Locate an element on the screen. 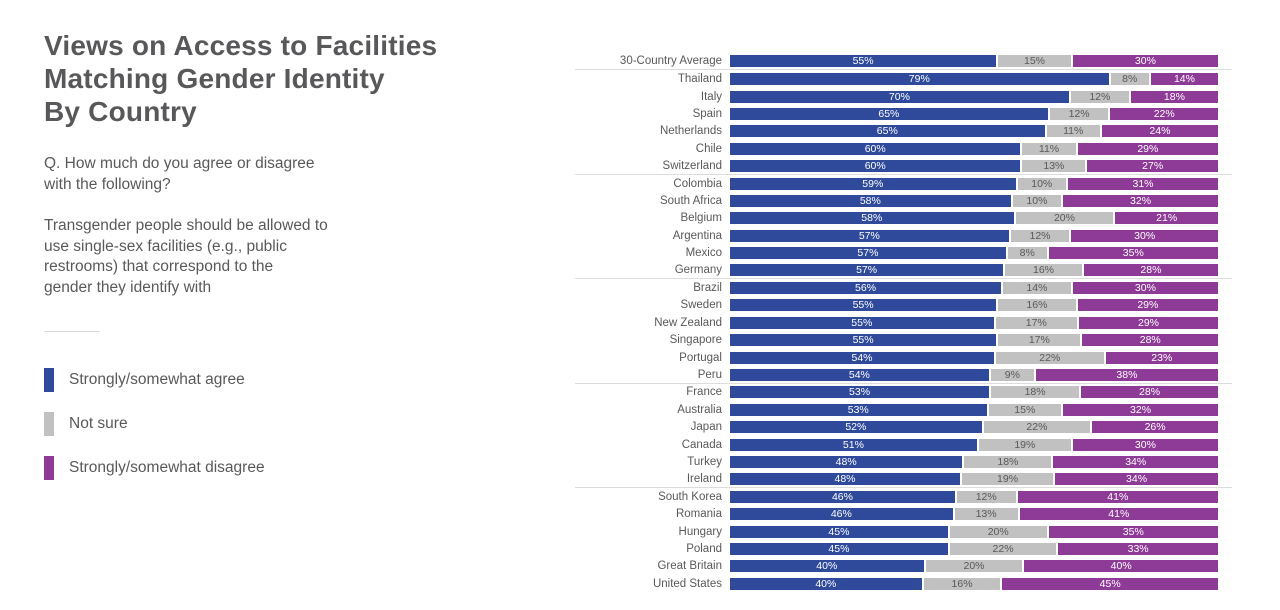 This screenshot has height=610, width=1280. segment-value-label: 24% is located at coordinates (1160, 131).